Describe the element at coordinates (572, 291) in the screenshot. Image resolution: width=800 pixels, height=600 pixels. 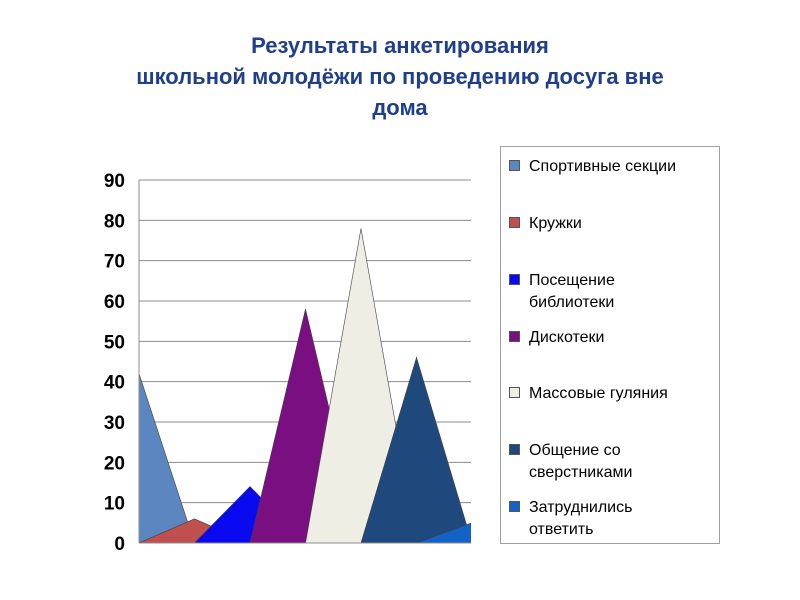
I see `legend-label-library: Посещение библиотеки` at that location.